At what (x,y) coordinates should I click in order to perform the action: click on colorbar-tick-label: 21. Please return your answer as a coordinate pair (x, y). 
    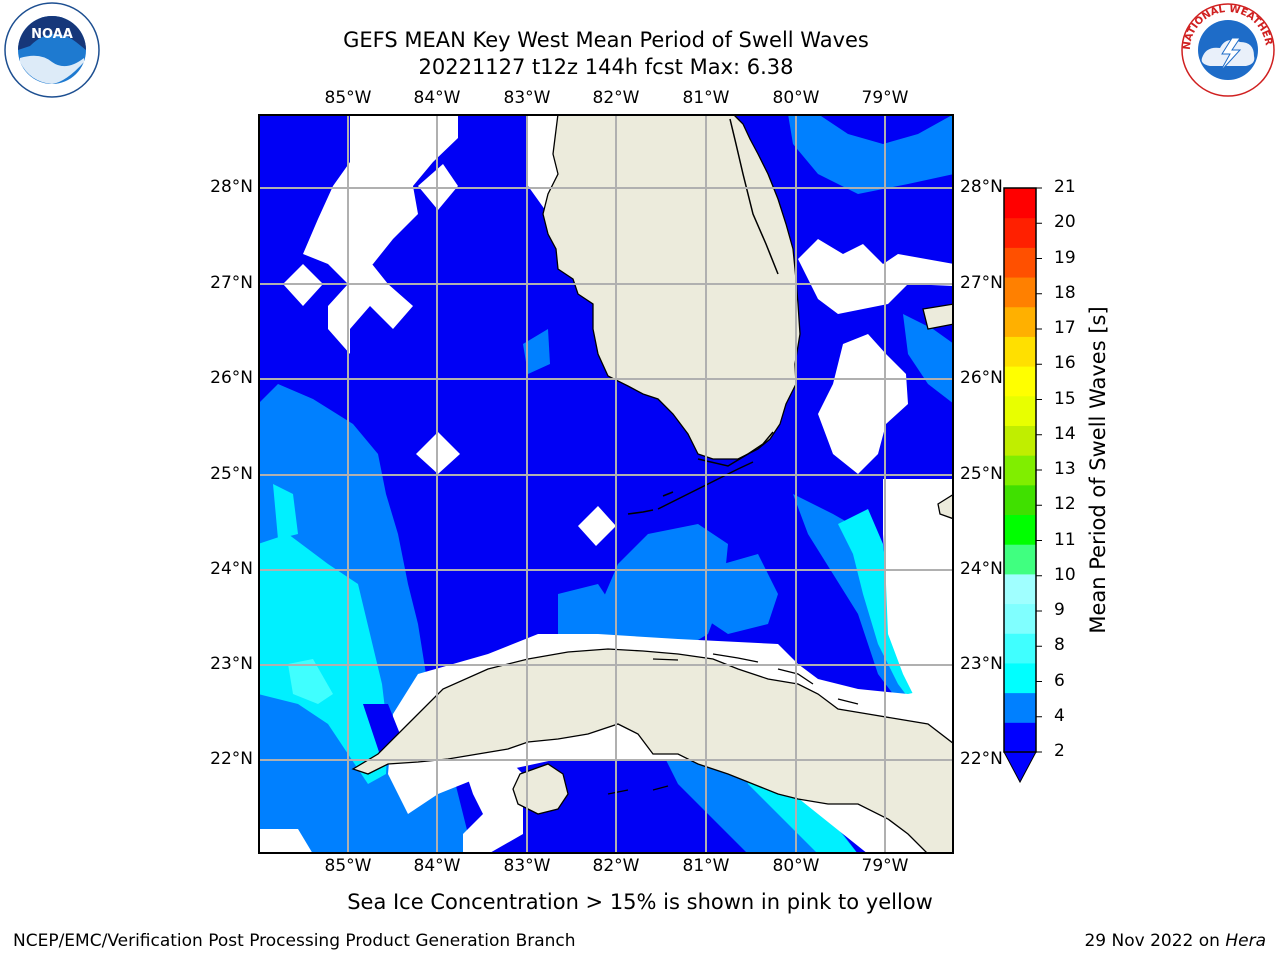
    Looking at the image, I should click on (1065, 187).